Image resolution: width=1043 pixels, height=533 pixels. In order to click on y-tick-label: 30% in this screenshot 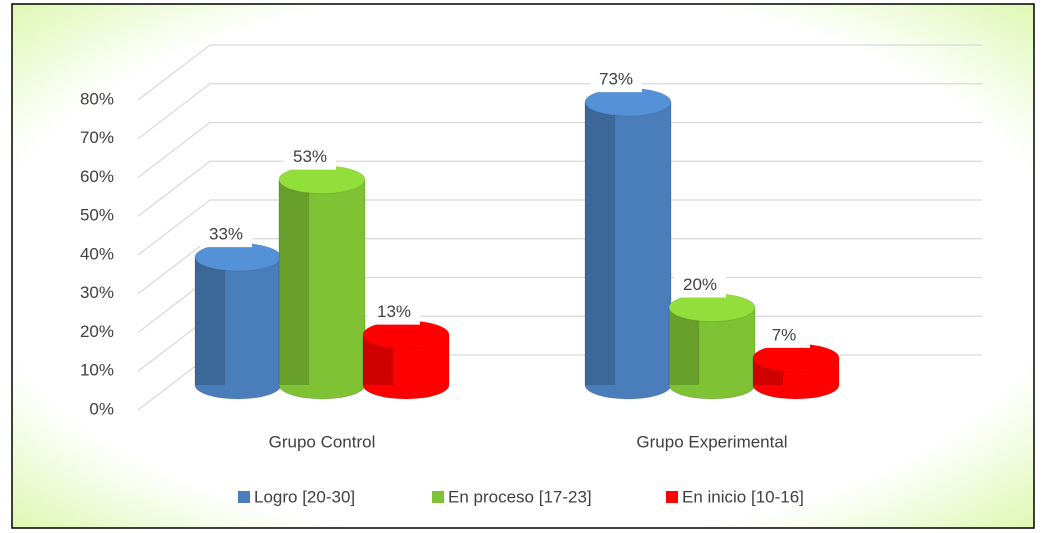, I will do `click(97, 292)`.